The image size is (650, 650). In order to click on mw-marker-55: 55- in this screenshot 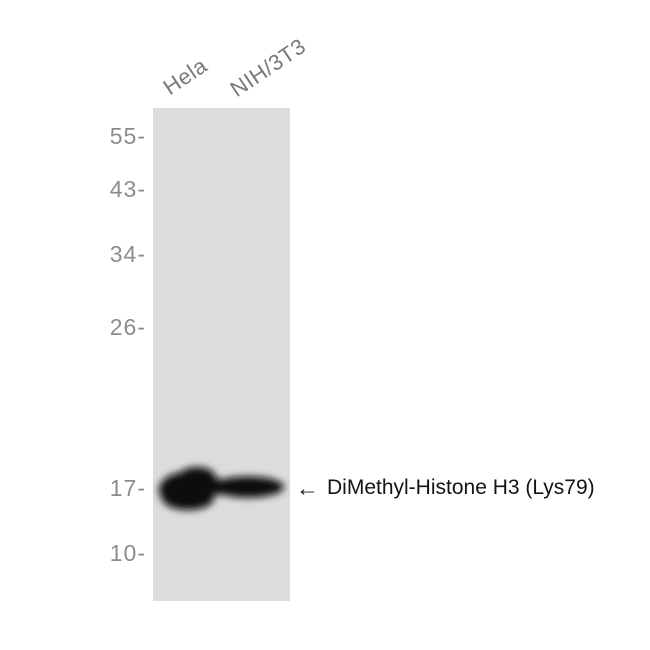, I will do `click(127, 136)`.